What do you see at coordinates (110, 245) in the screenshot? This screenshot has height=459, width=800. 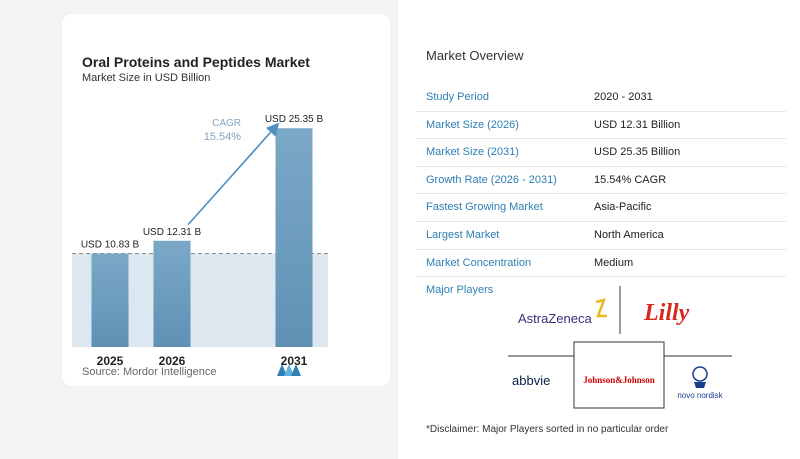 I see `bar-value-label: USD 10.83 B` at bounding box center [110, 245].